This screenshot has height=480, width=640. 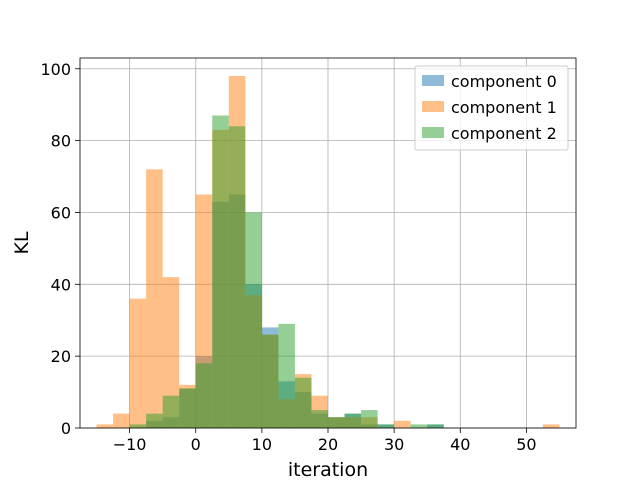 I want to click on y-tick-label: 20, so click(x=61, y=356).